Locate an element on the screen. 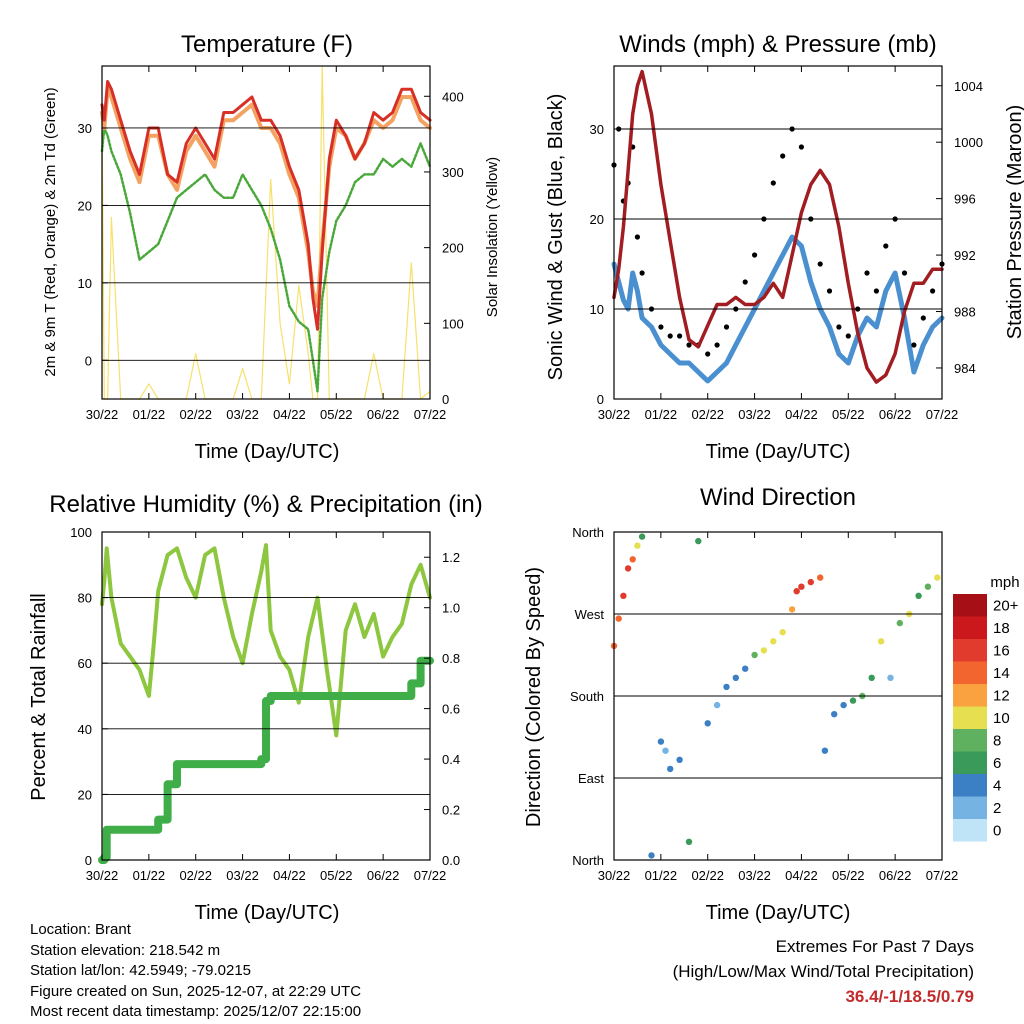  colorbar-title: mph is located at coordinates (1004, 582).